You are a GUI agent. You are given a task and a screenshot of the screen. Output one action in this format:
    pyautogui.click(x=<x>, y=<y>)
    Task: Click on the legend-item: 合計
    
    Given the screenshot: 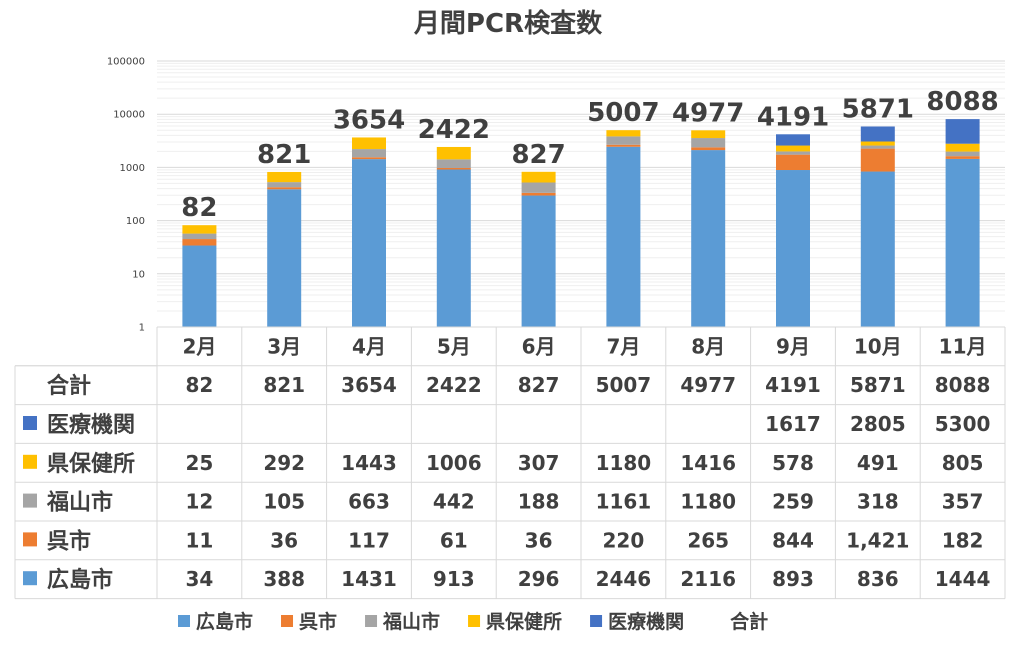 What is the action you would take?
    pyautogui.click(x=749, y=621)
    